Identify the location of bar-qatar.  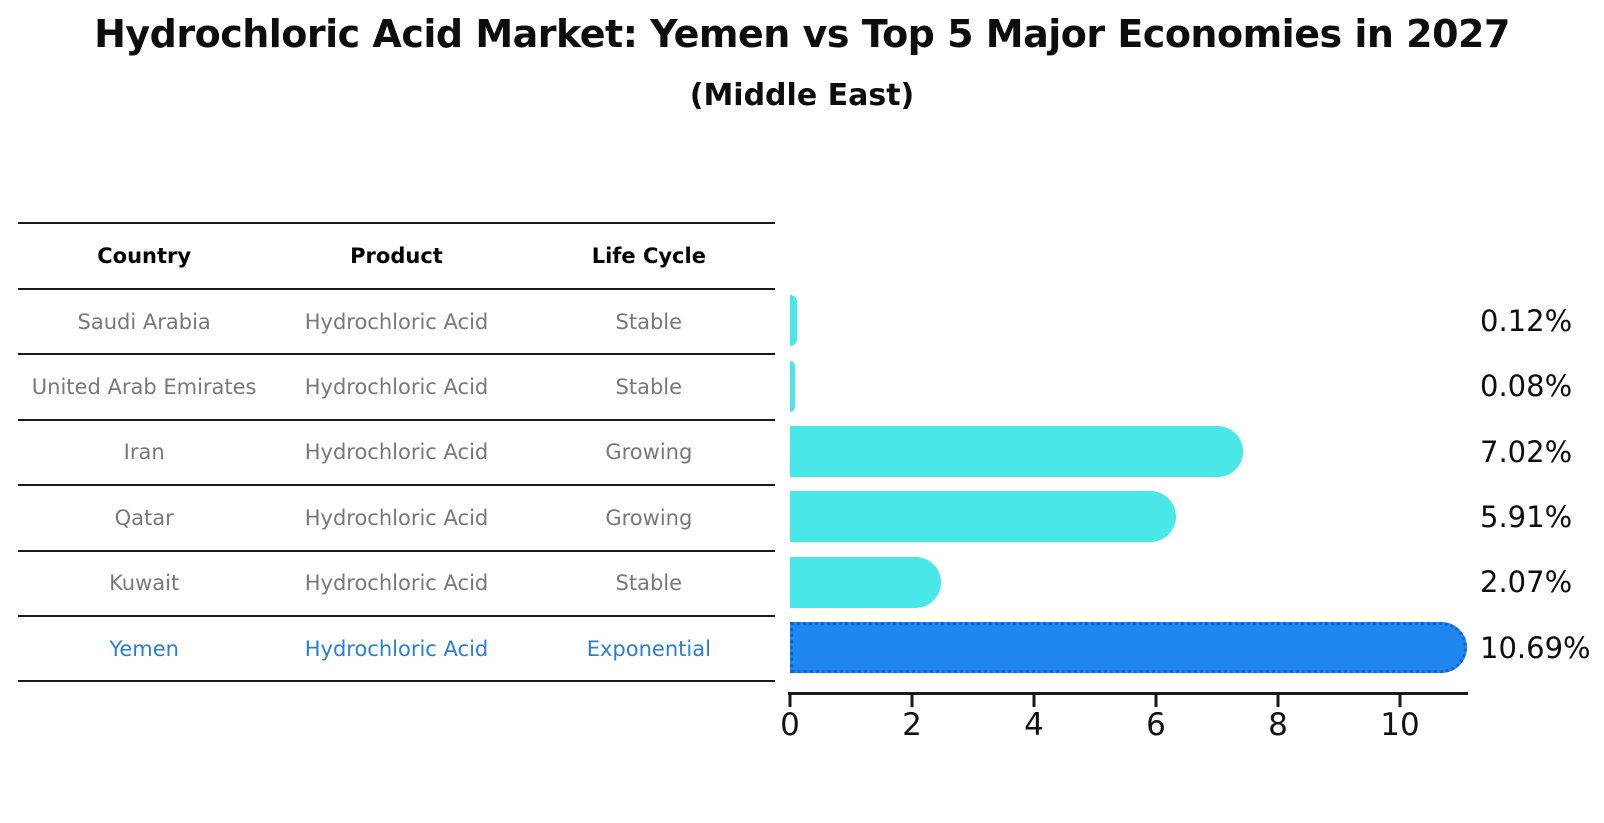
(983, 516).